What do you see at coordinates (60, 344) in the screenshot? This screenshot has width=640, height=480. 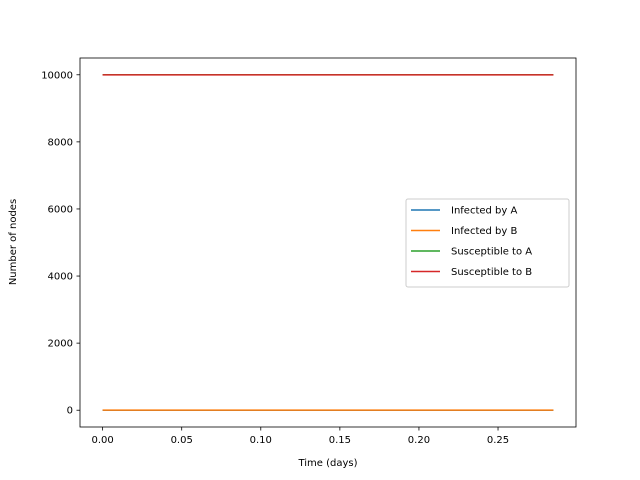 I see `y-tick-label: 2000` at bounding box center [60, 344].